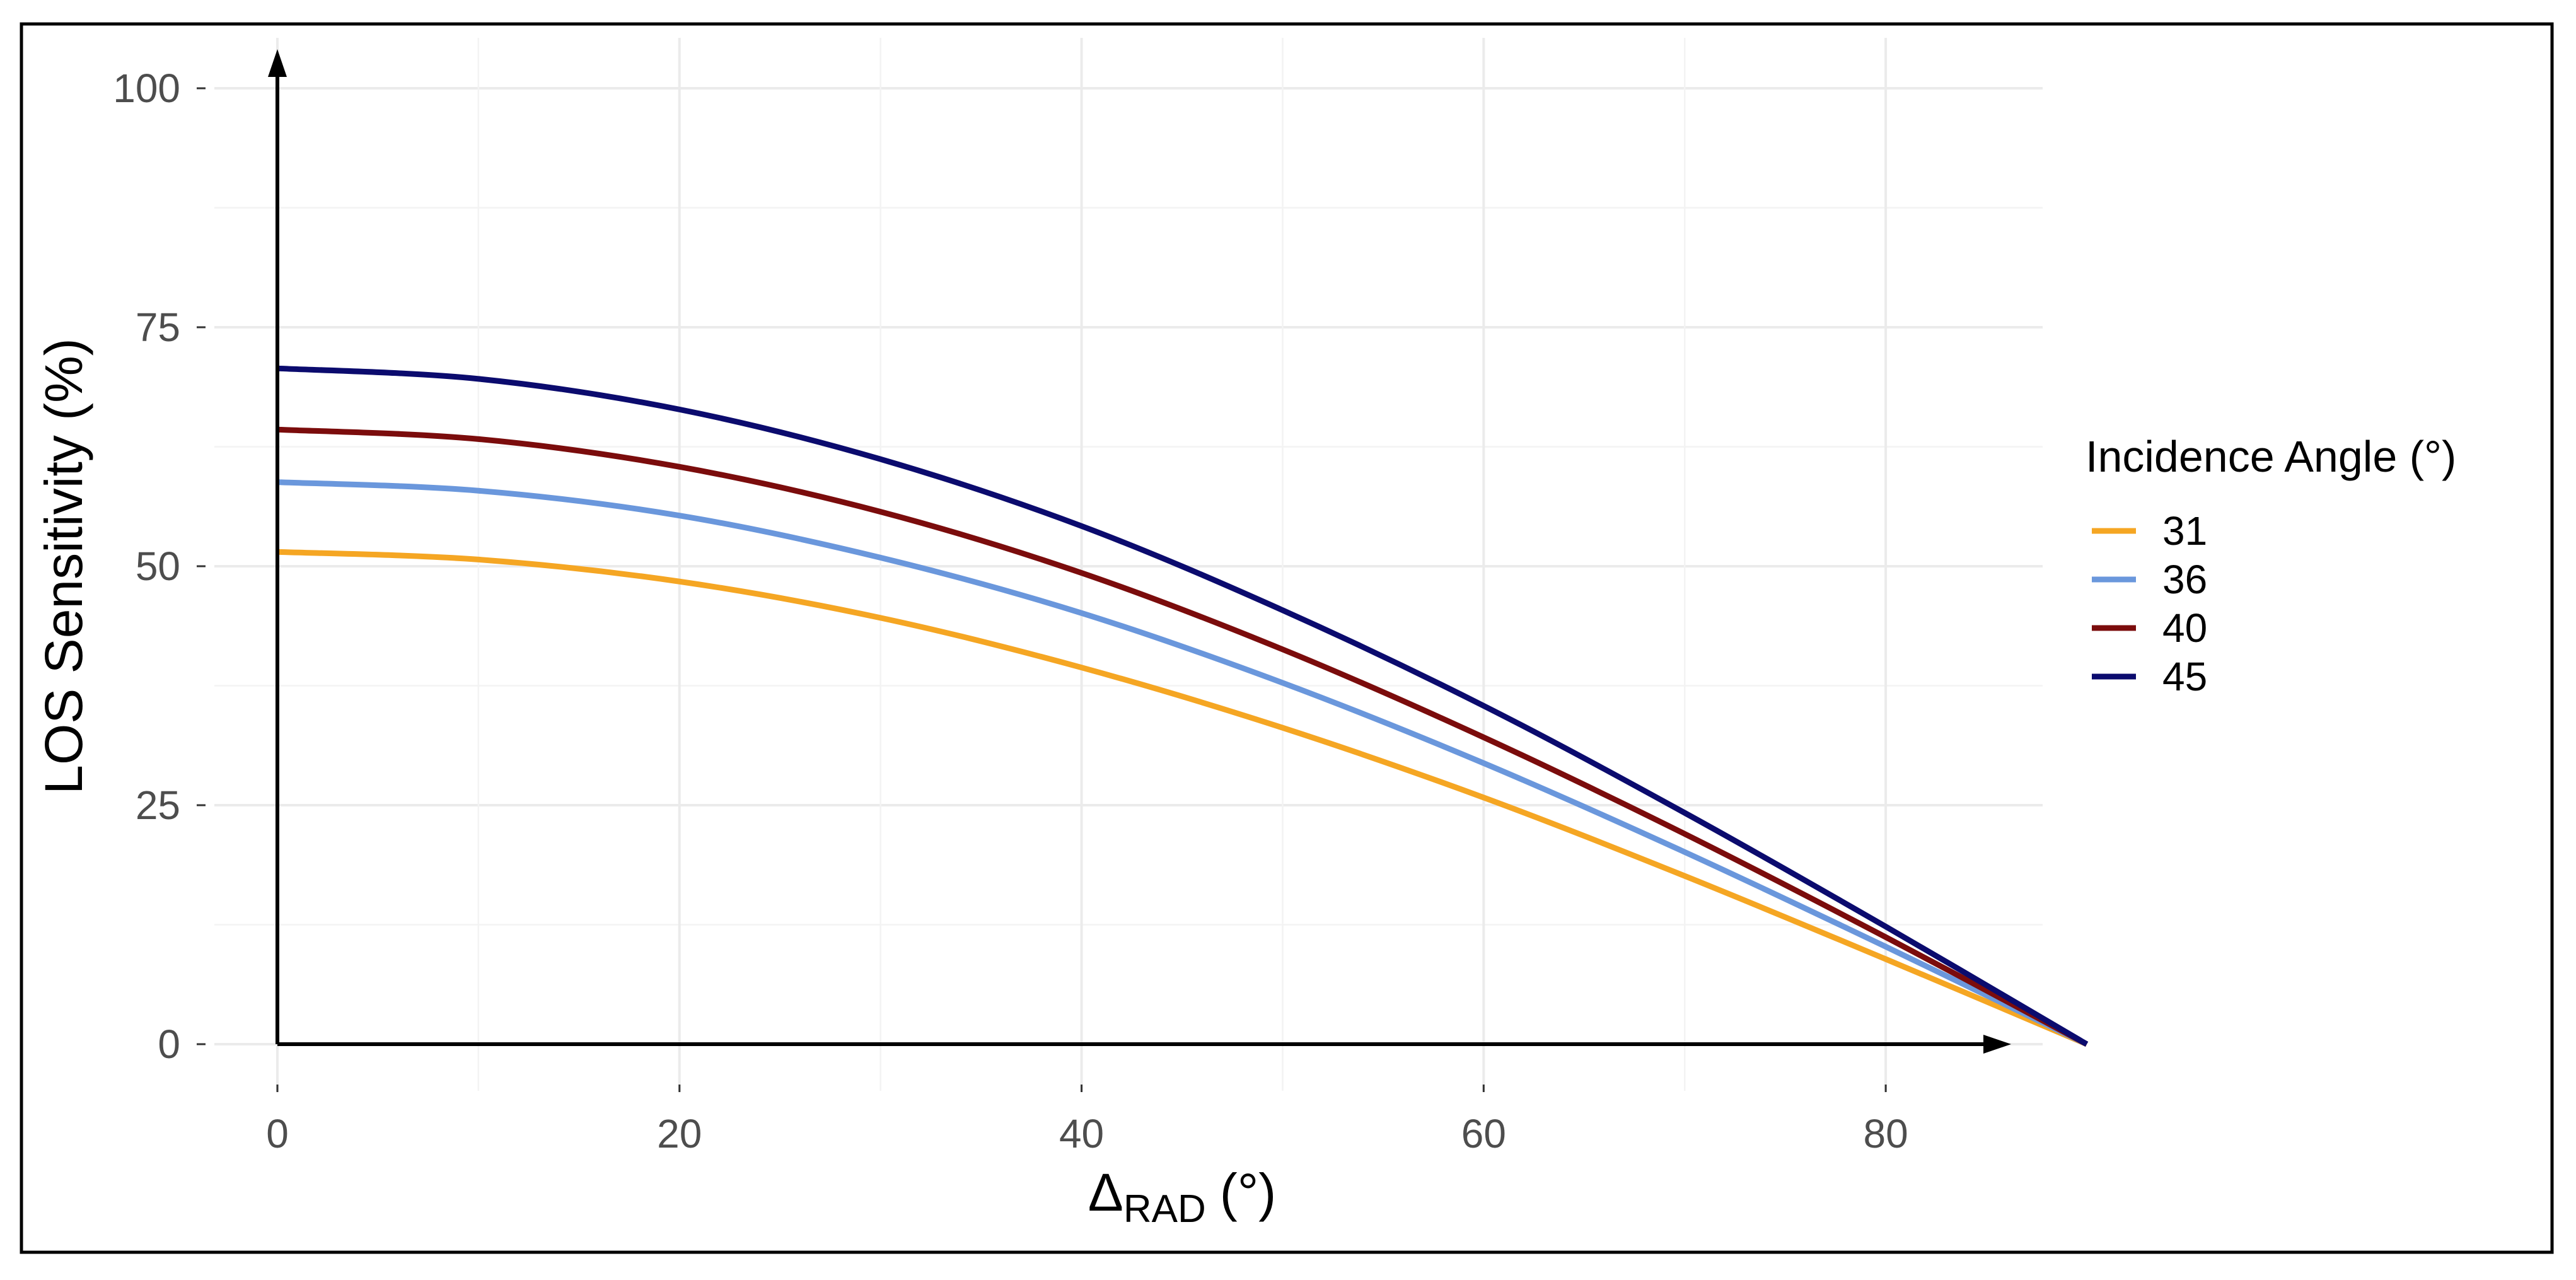  What do you see at coordinates (1105, 1192) in the screenshot?
I see `x-axis-title-symbol: Δ` at bounding box center [1105, 1192].